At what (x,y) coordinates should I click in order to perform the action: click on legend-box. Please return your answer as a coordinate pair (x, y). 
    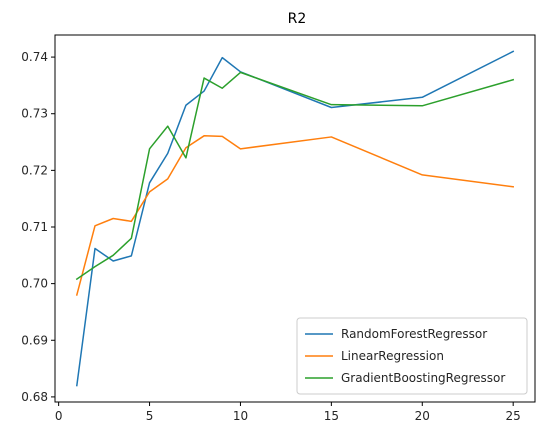
    Looking at the image, I should click on (412, 356).